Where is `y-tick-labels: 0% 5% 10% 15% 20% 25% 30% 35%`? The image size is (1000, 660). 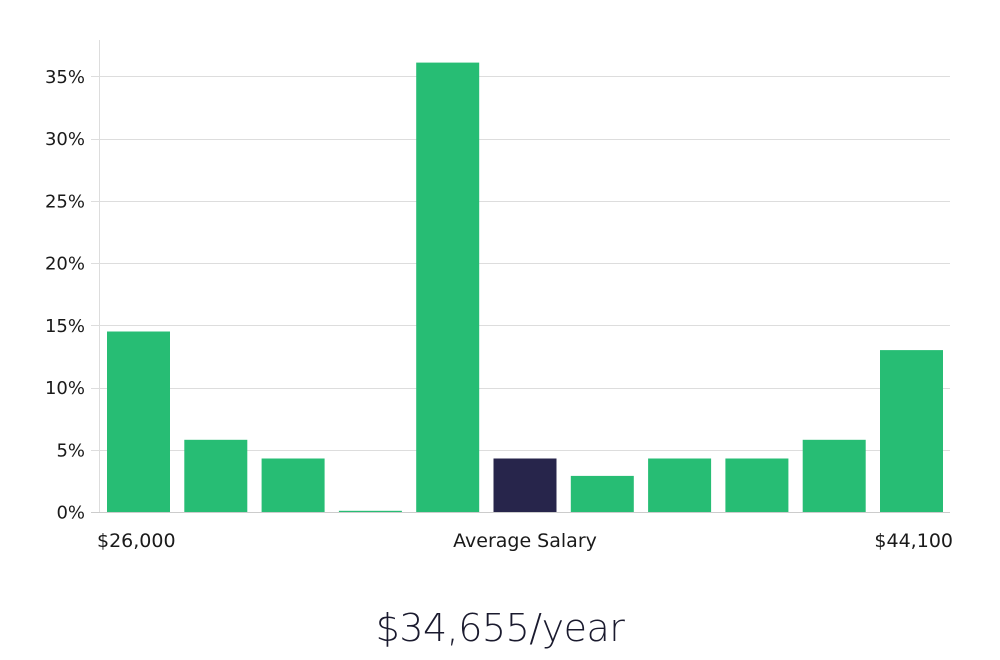
y-tick-labels: 0% 5% 10% 15% 20% 25% 30% 35% is located at coordinates (65, 295).